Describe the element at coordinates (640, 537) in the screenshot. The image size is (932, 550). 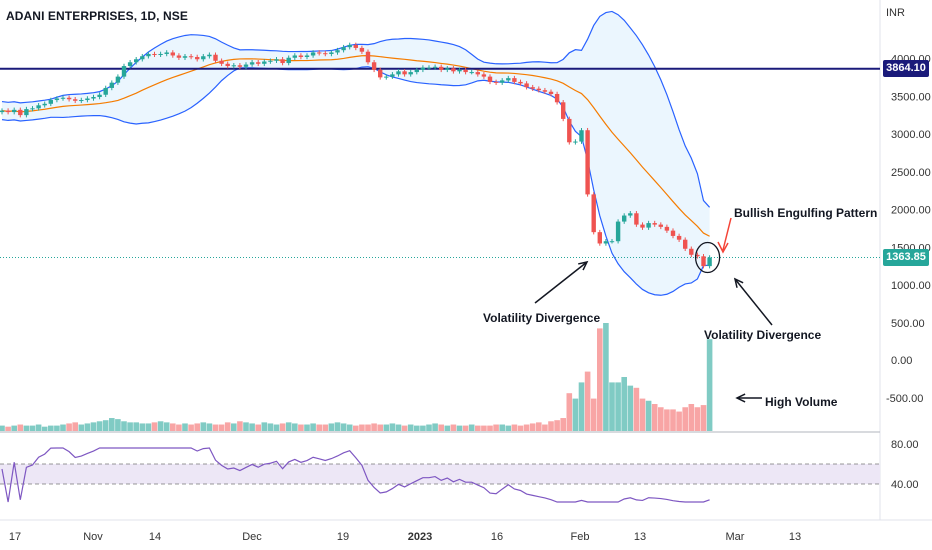
I see `time-tick-label: 13` at that location.